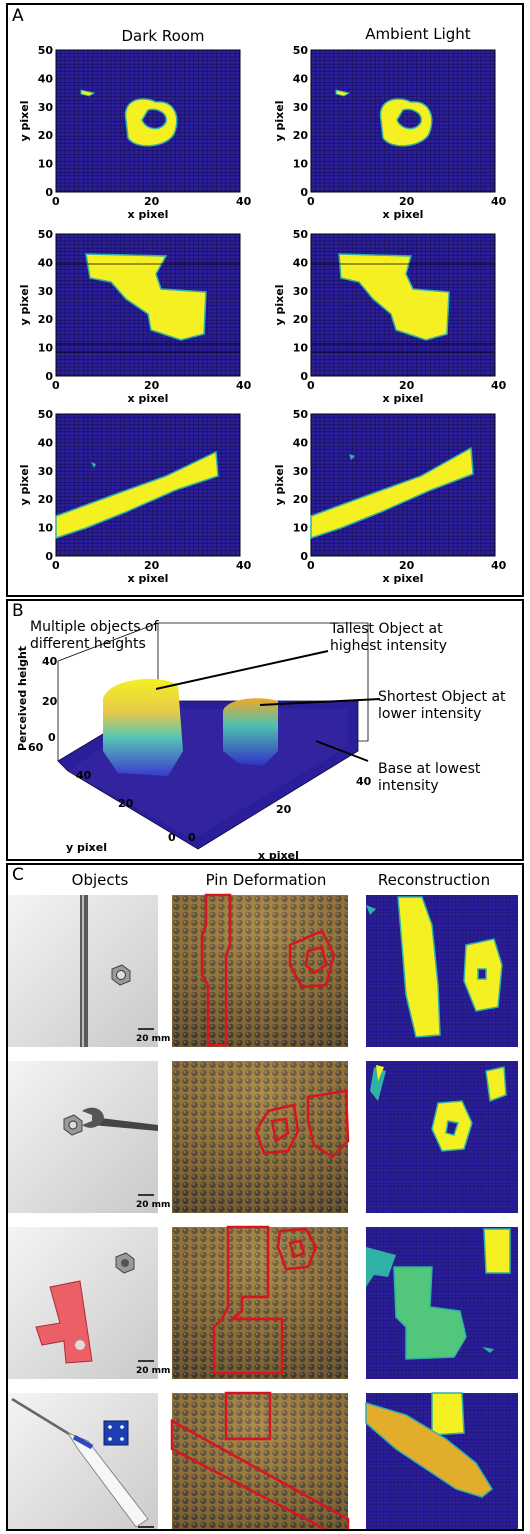  Describe the element at coordinates (94, 635) in the screenshot. I see `panel-b-title: Multiple objects of different heights` at that location.